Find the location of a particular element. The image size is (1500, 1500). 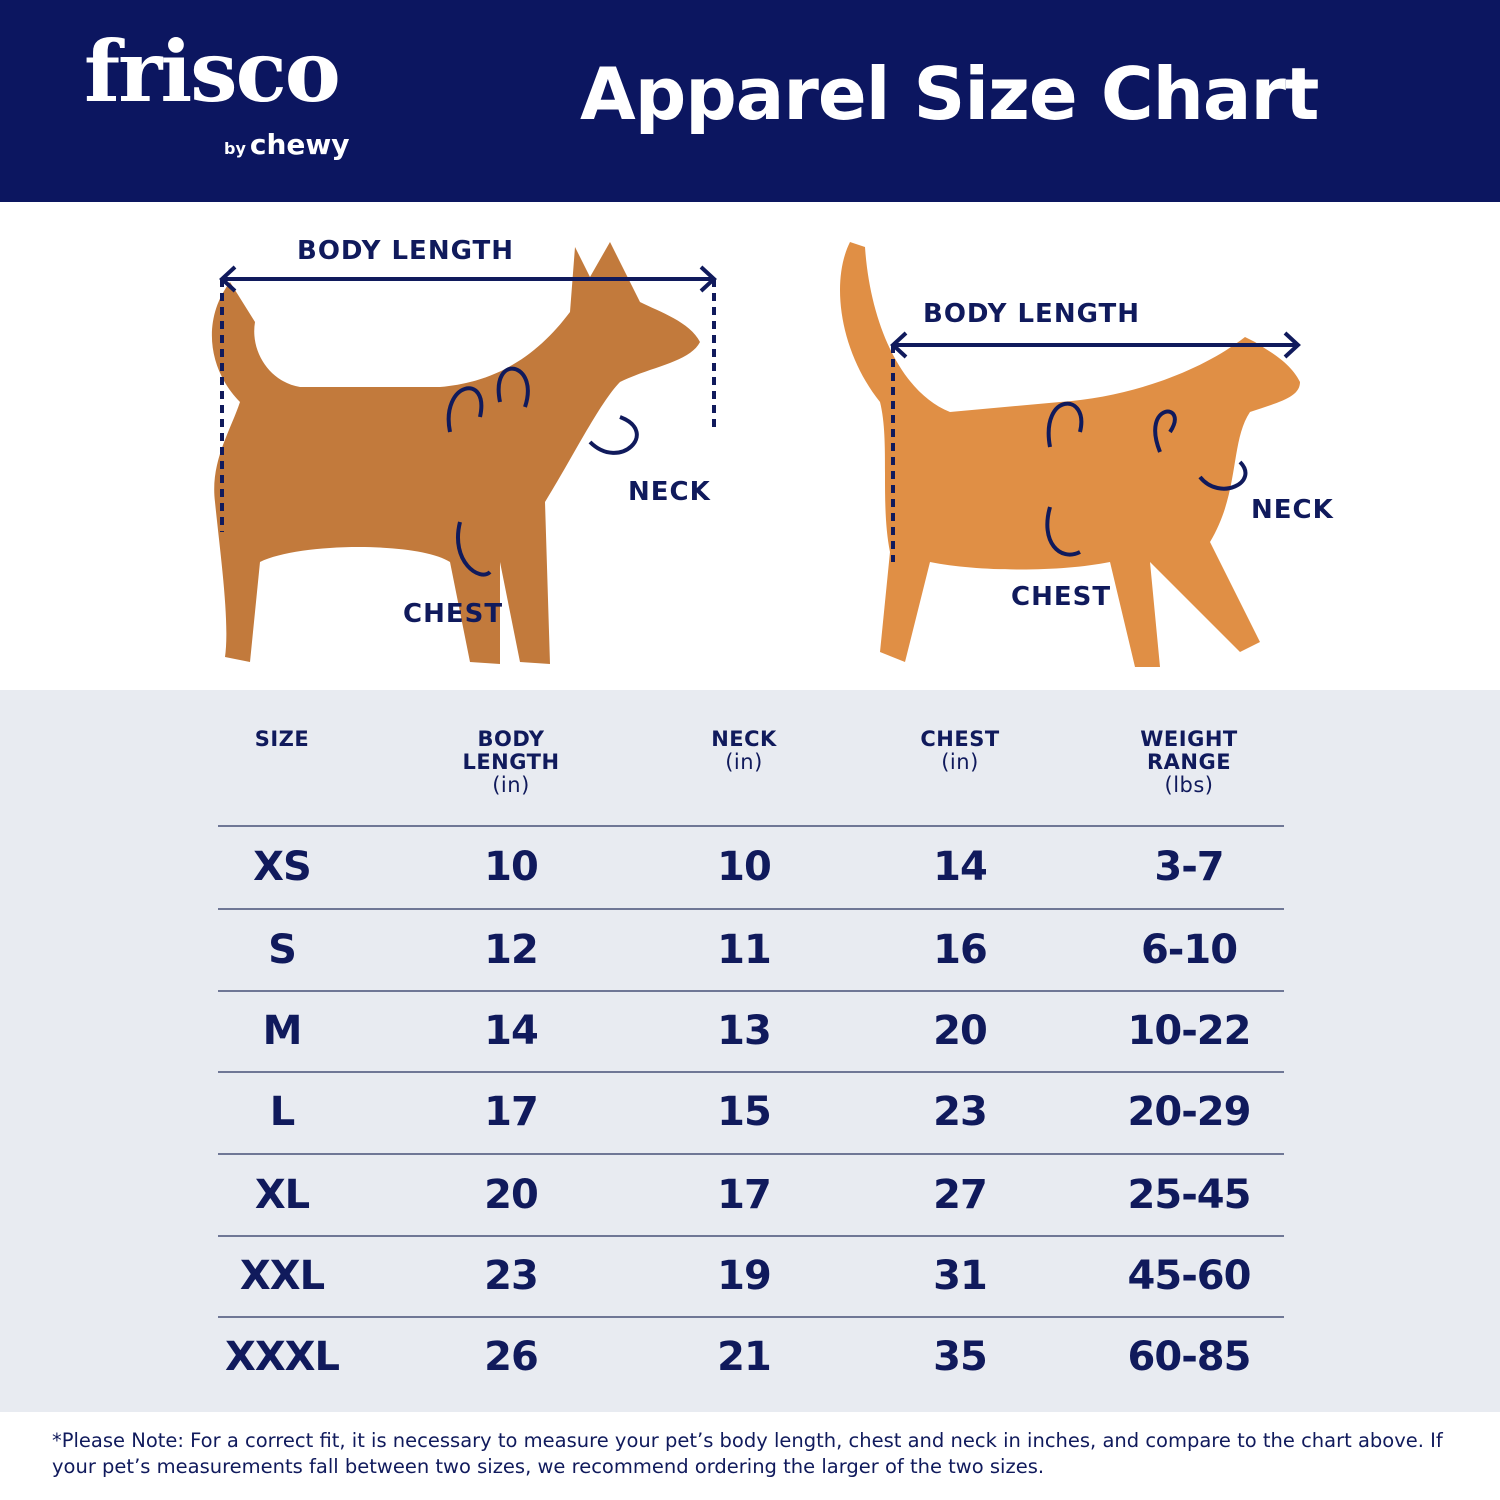

size-cell: XL is located at coordinates (282, 1195).